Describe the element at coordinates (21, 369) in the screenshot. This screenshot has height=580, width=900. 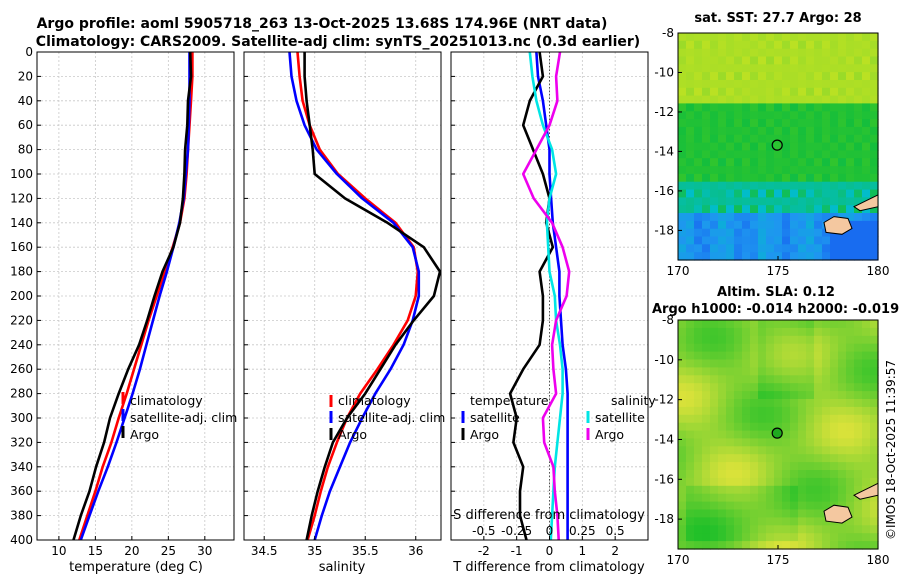
I see `y-tick-label: 260` at that location.